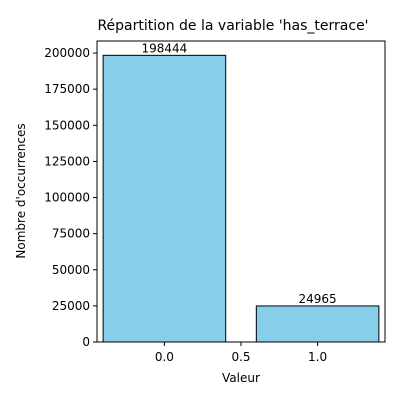 The height and width of the screenshot is (400, 400). Describe the element at coordinates (86, 342) in the screenshot. I see `y-tick-label: 0` at that location.